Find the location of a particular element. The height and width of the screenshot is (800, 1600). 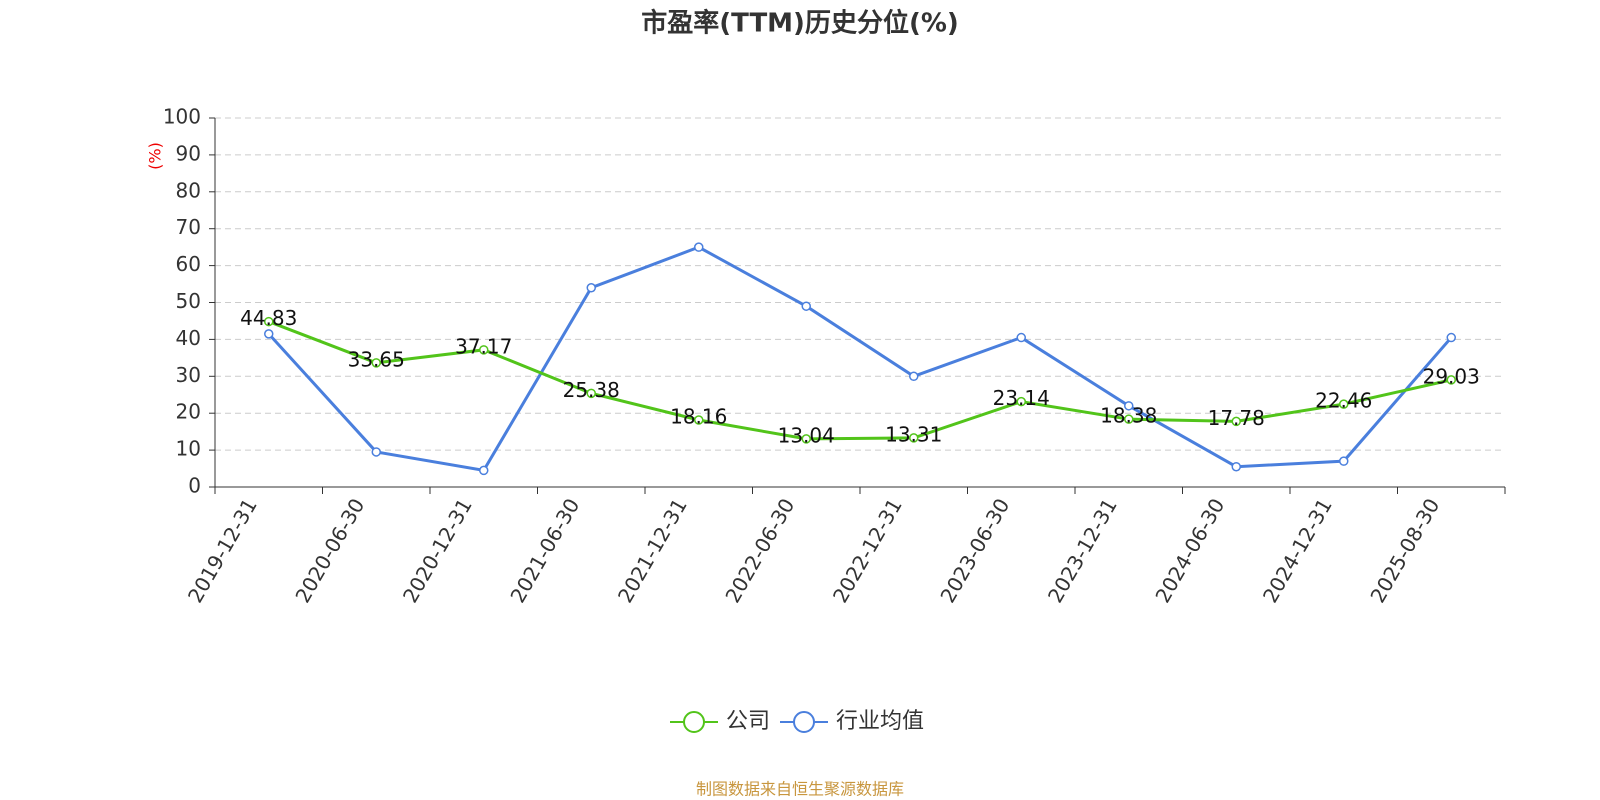

legend-item: 公司 is located at coordinates (720, 721).